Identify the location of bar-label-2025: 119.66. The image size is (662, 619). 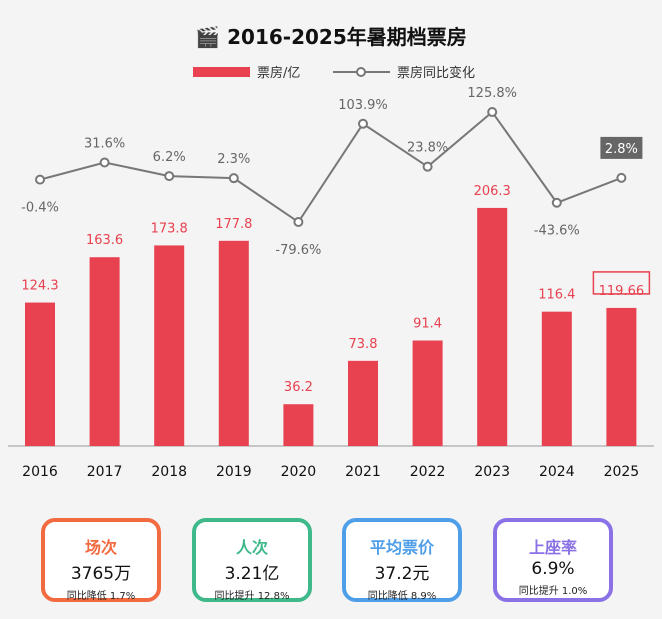
(622, 291).